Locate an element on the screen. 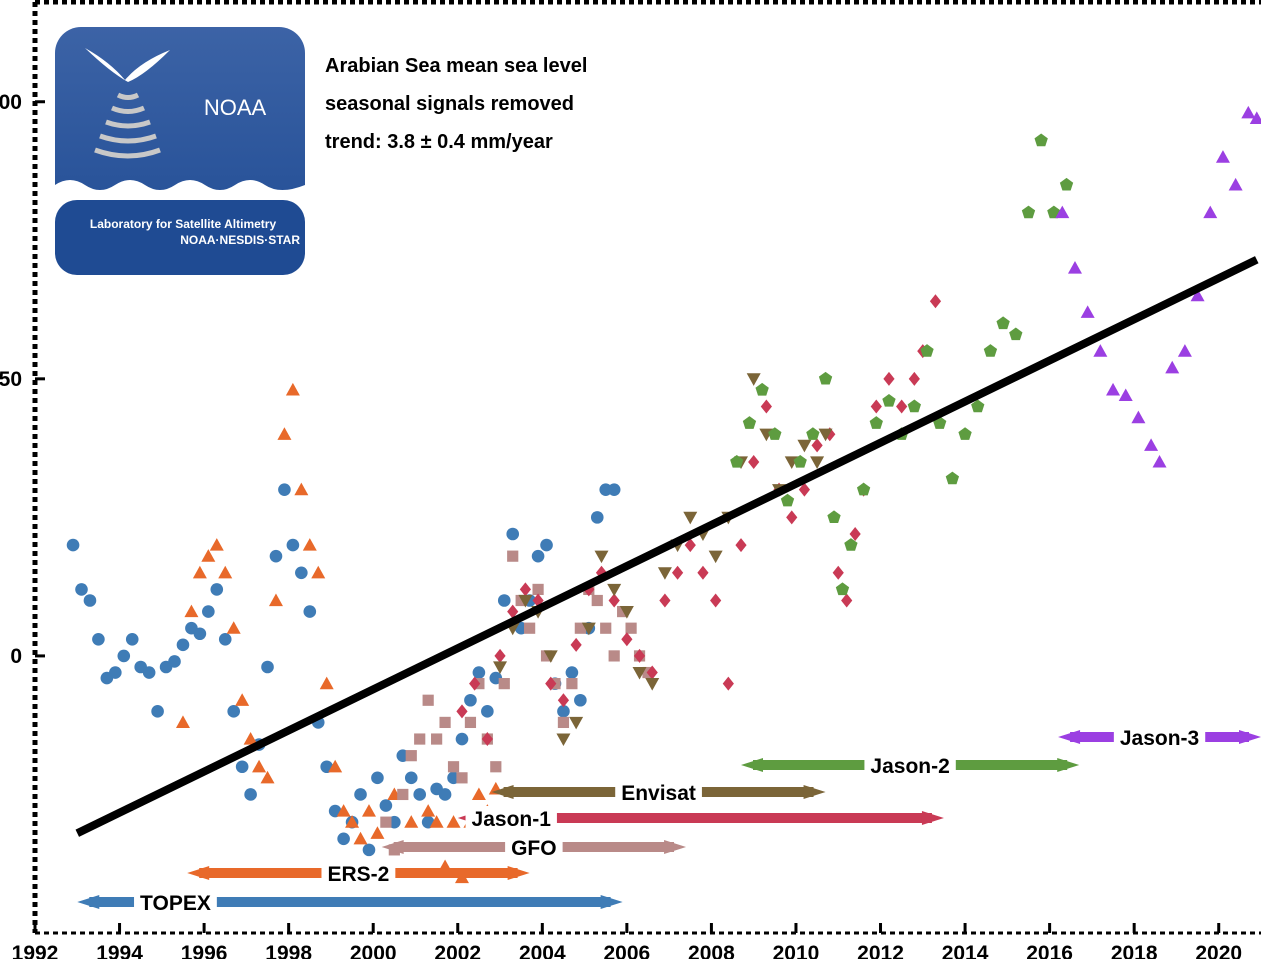 The image size is (1261, 959). x-tick-label: 1998 is located at coordinates (288, 950).